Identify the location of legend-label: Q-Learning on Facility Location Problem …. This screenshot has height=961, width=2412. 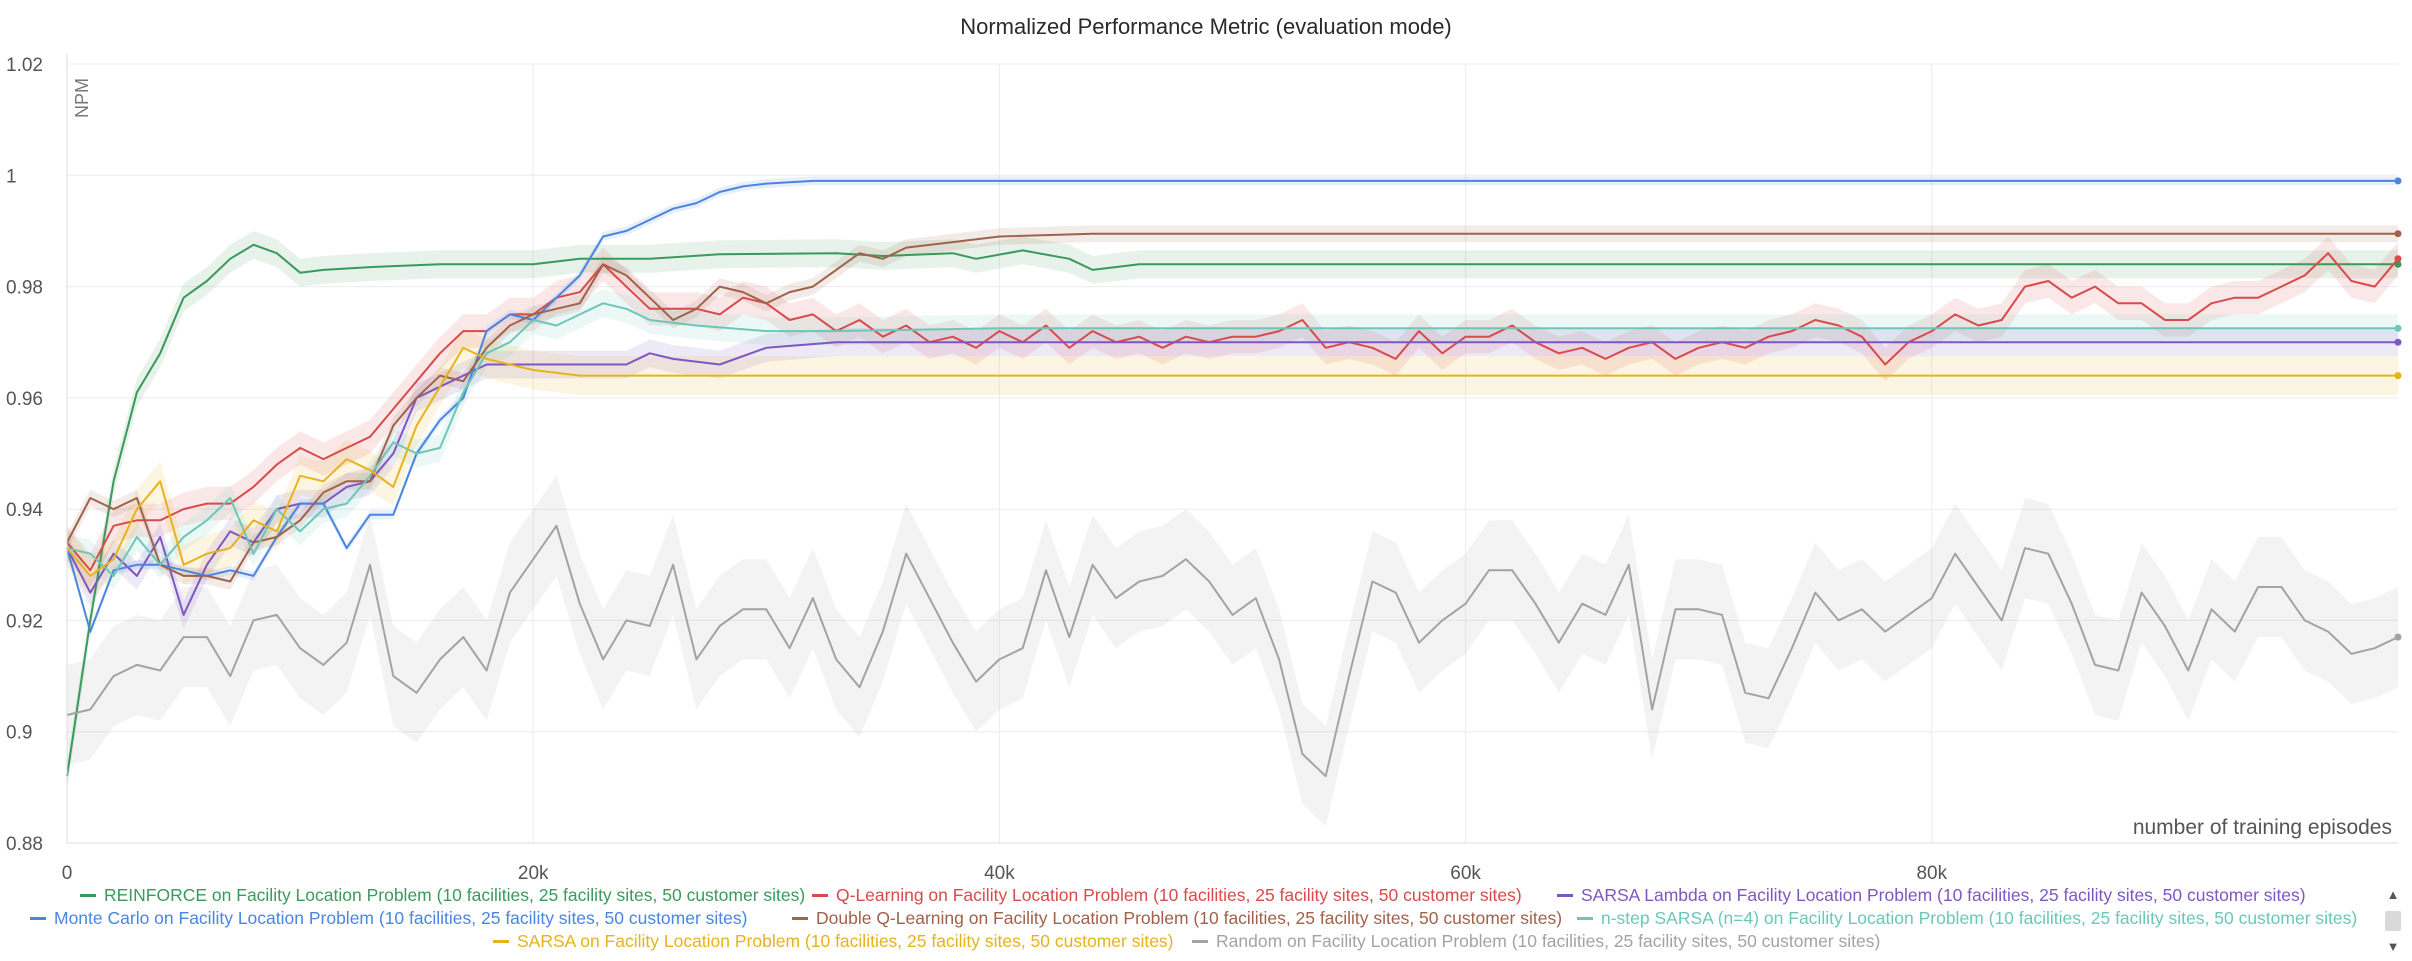
(1179, 895).